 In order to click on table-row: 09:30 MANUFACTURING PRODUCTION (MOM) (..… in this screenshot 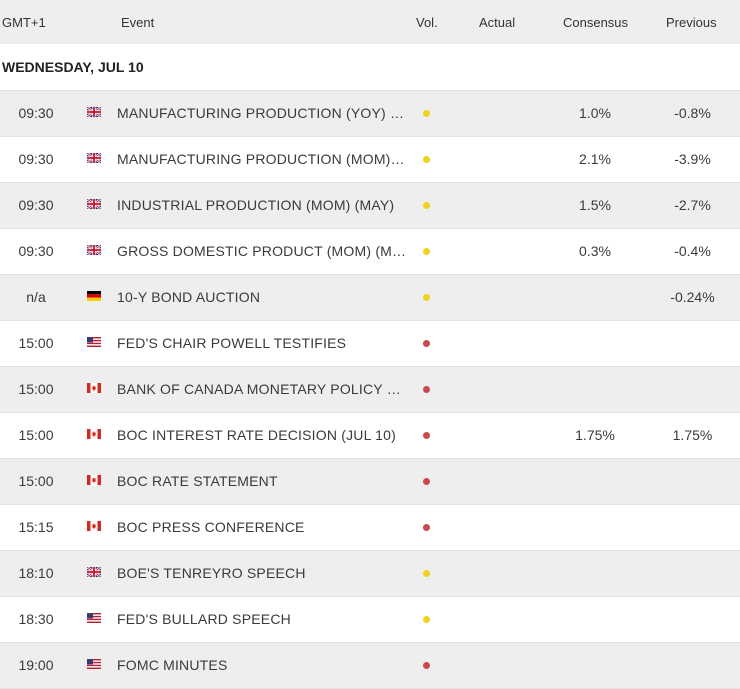, I will do `click(370, 160)`.